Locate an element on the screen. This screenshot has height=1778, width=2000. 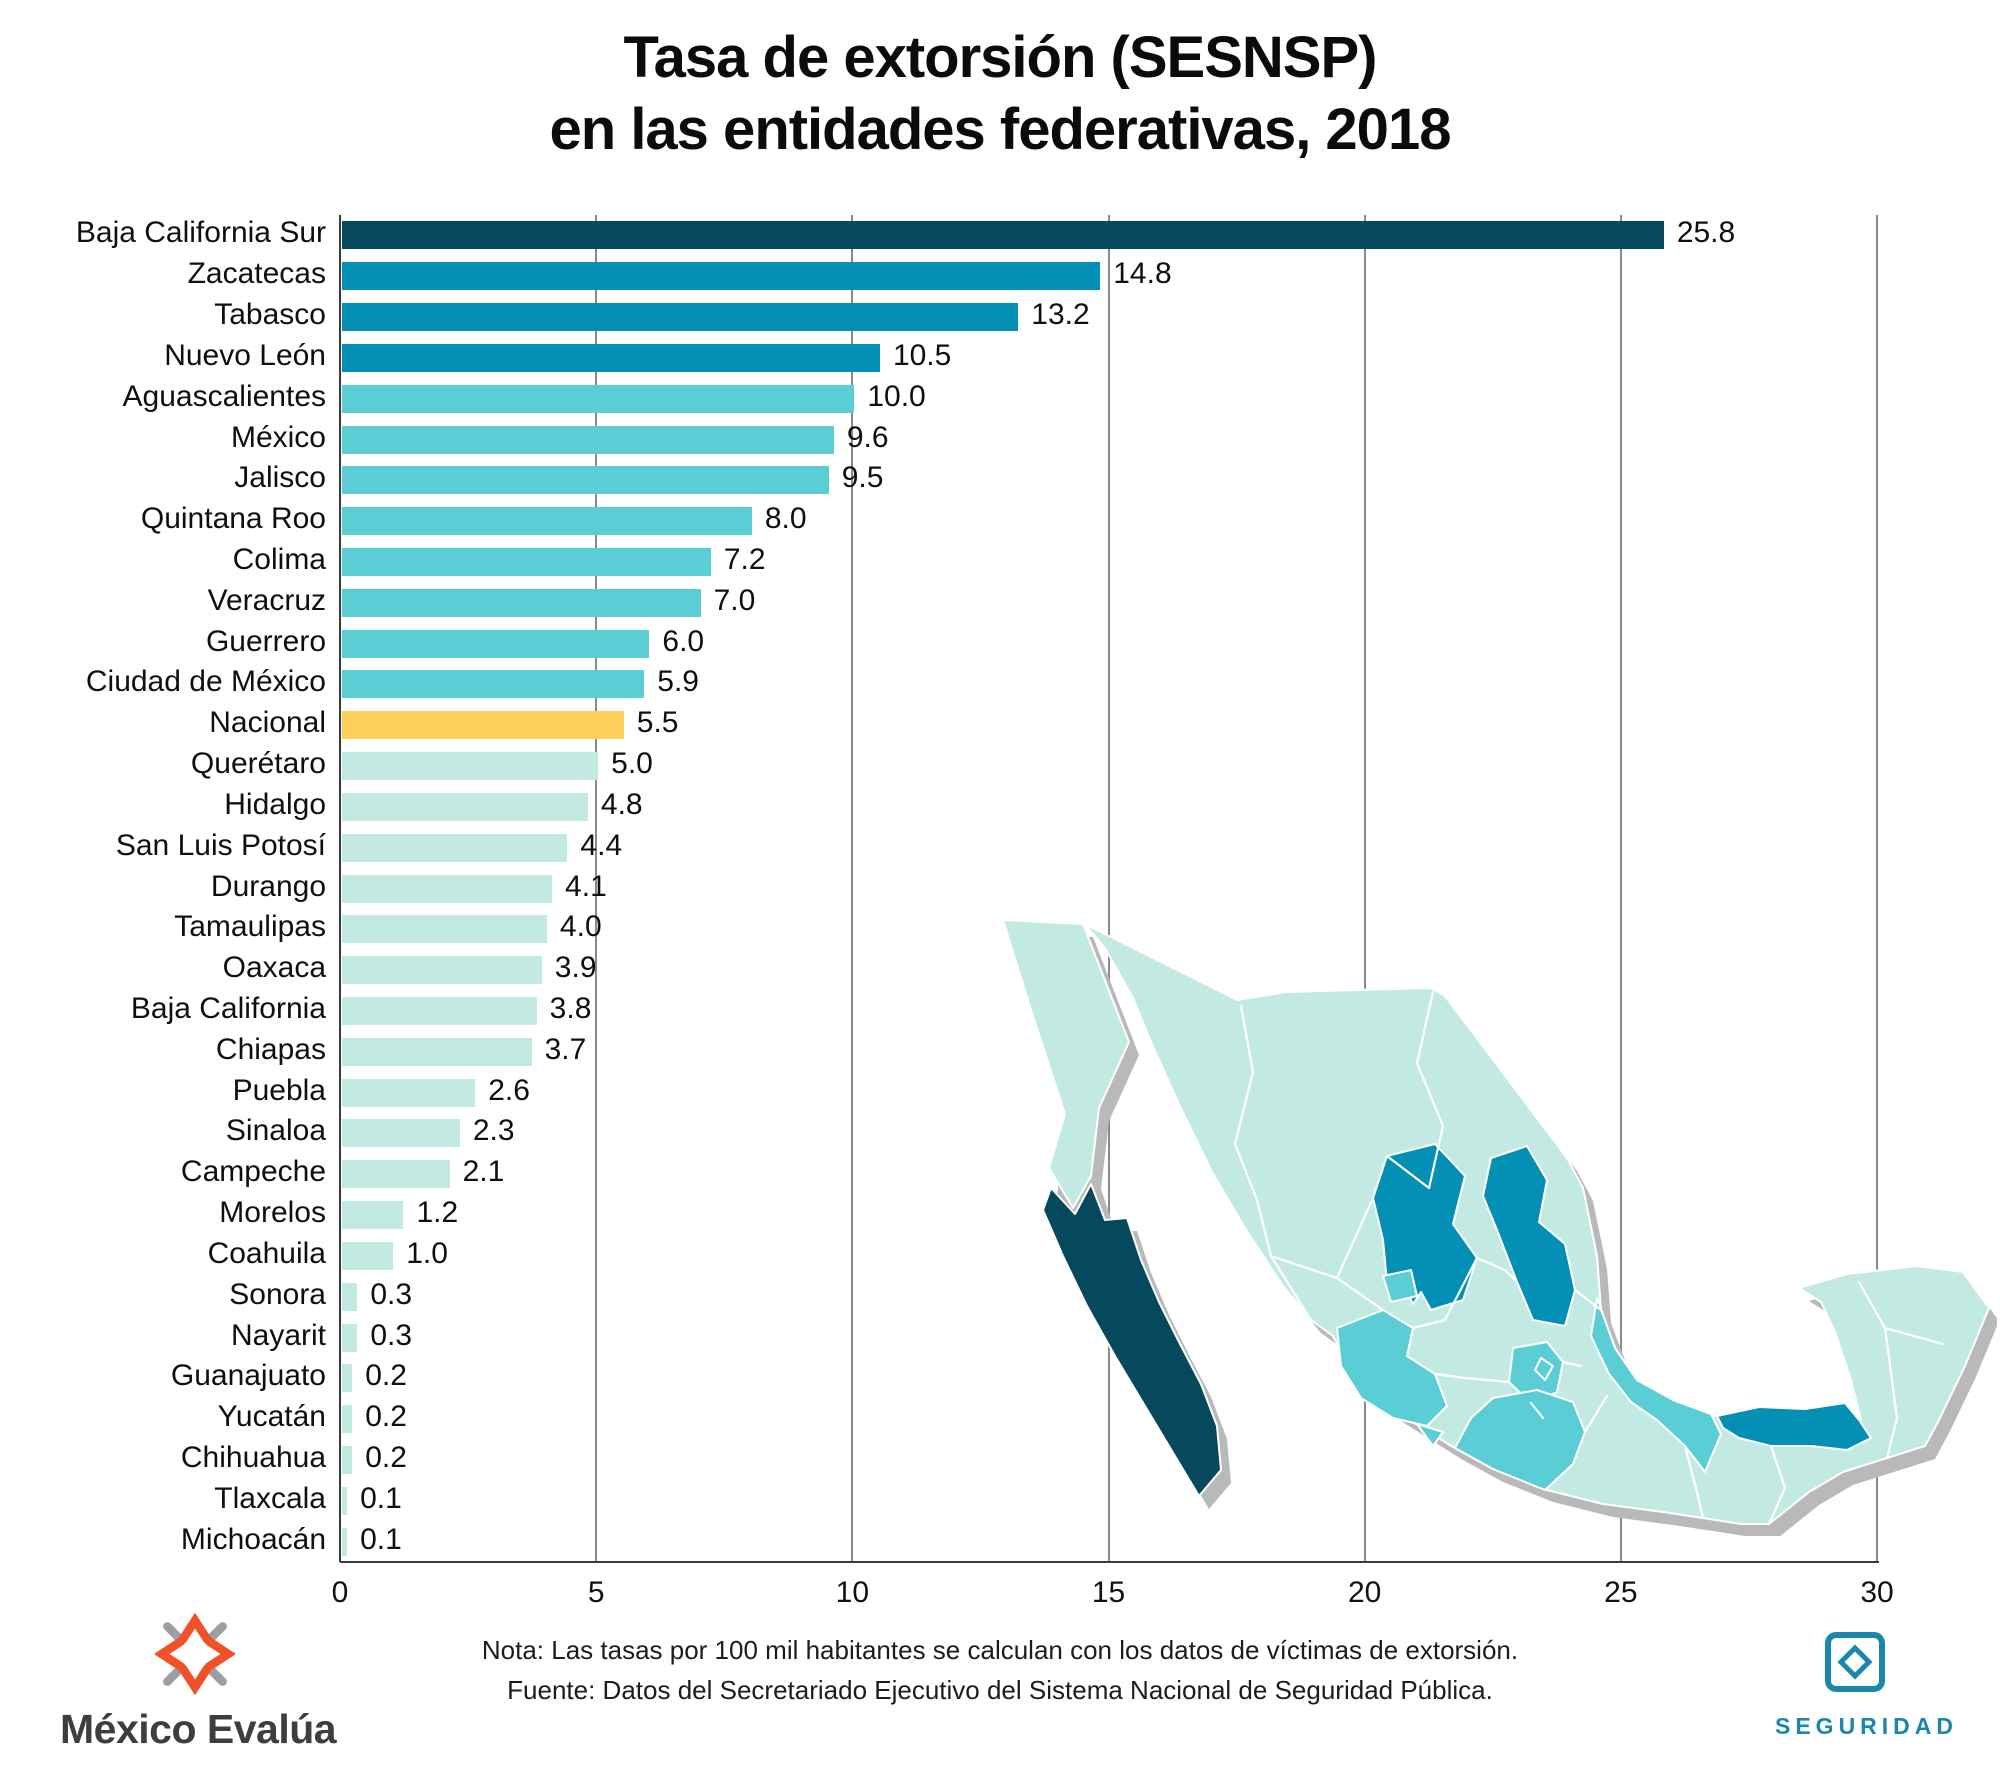
bar-veracruz is located at coordinates (521, 602).